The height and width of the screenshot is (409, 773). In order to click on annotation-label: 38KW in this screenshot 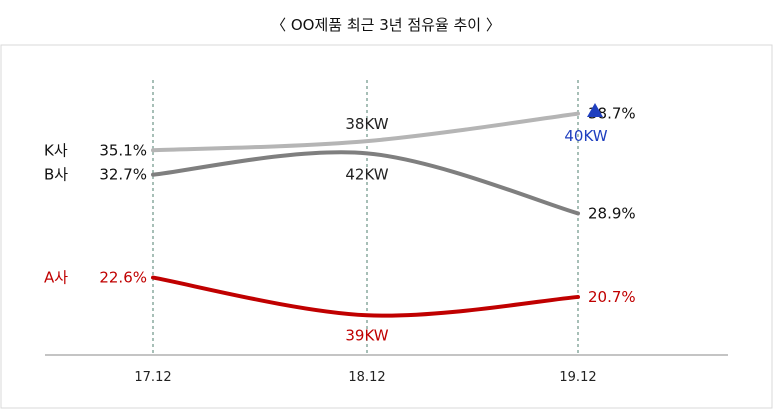, I will do `click(366, 124)`.